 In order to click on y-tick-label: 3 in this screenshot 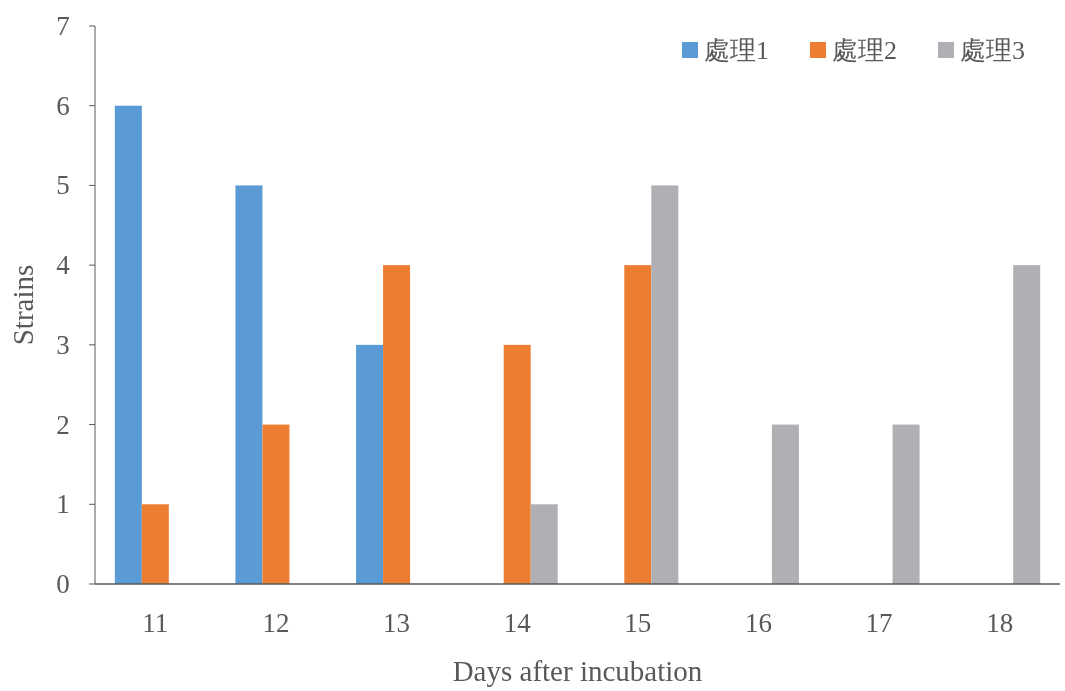, I will do `click(63, 344)`.